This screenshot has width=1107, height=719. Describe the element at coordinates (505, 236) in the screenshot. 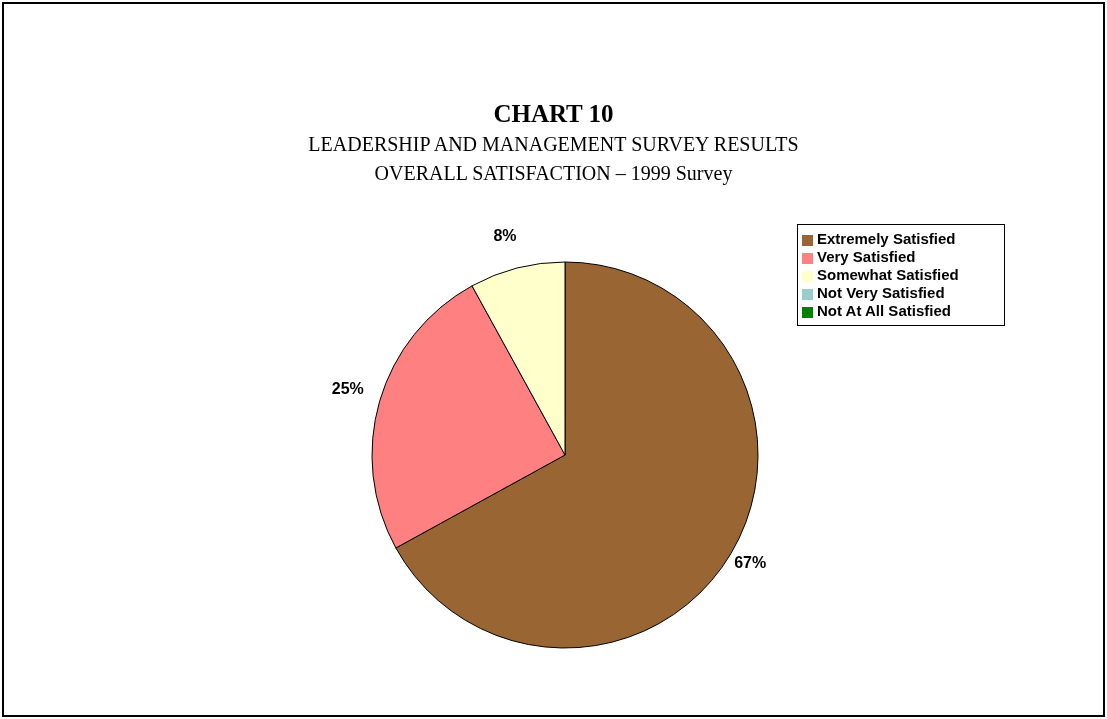

I see `data-label: 8%` at that location.